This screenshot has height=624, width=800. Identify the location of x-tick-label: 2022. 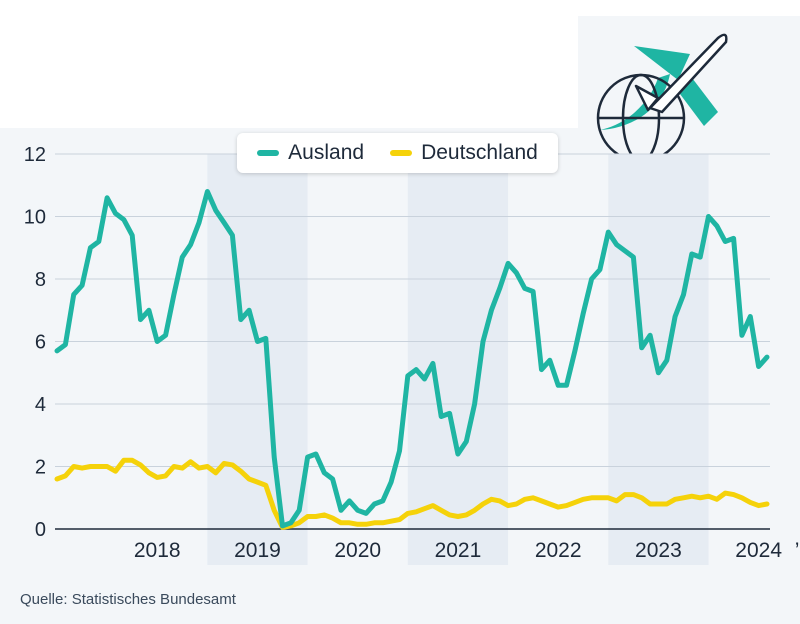
(558, 550).